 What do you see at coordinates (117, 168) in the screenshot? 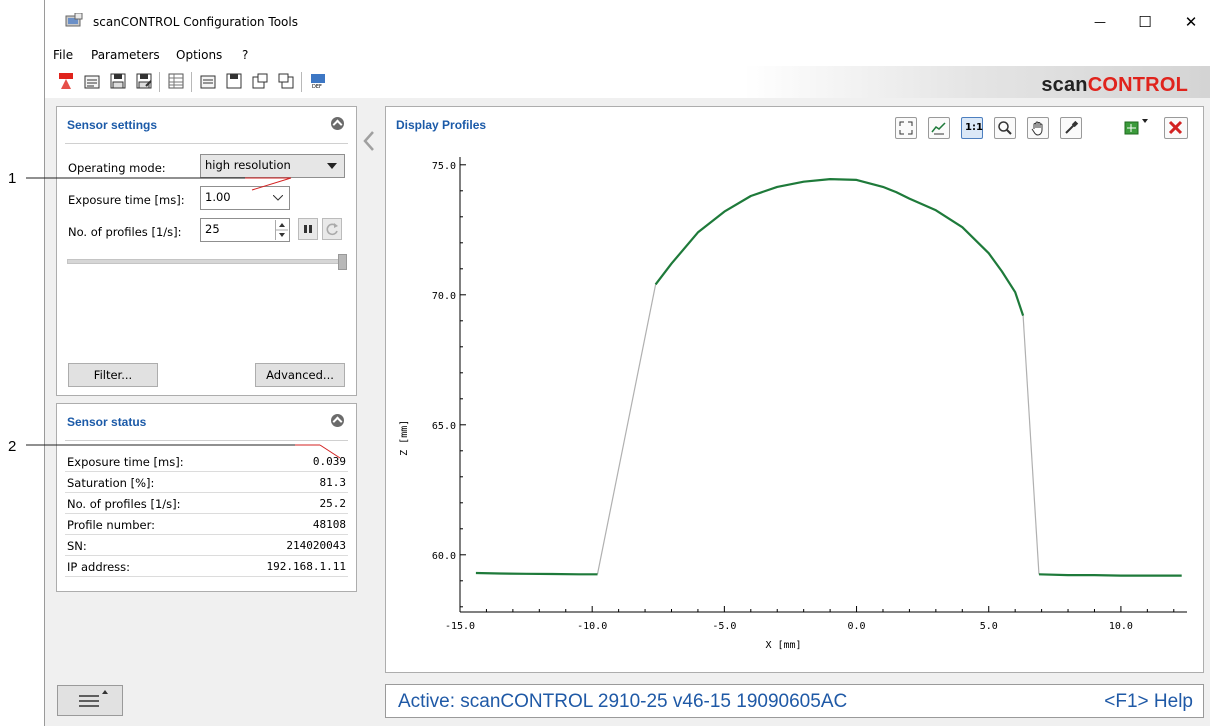
I see `operating-mode-label: Operating mode:` at bounding box center [117, 168].